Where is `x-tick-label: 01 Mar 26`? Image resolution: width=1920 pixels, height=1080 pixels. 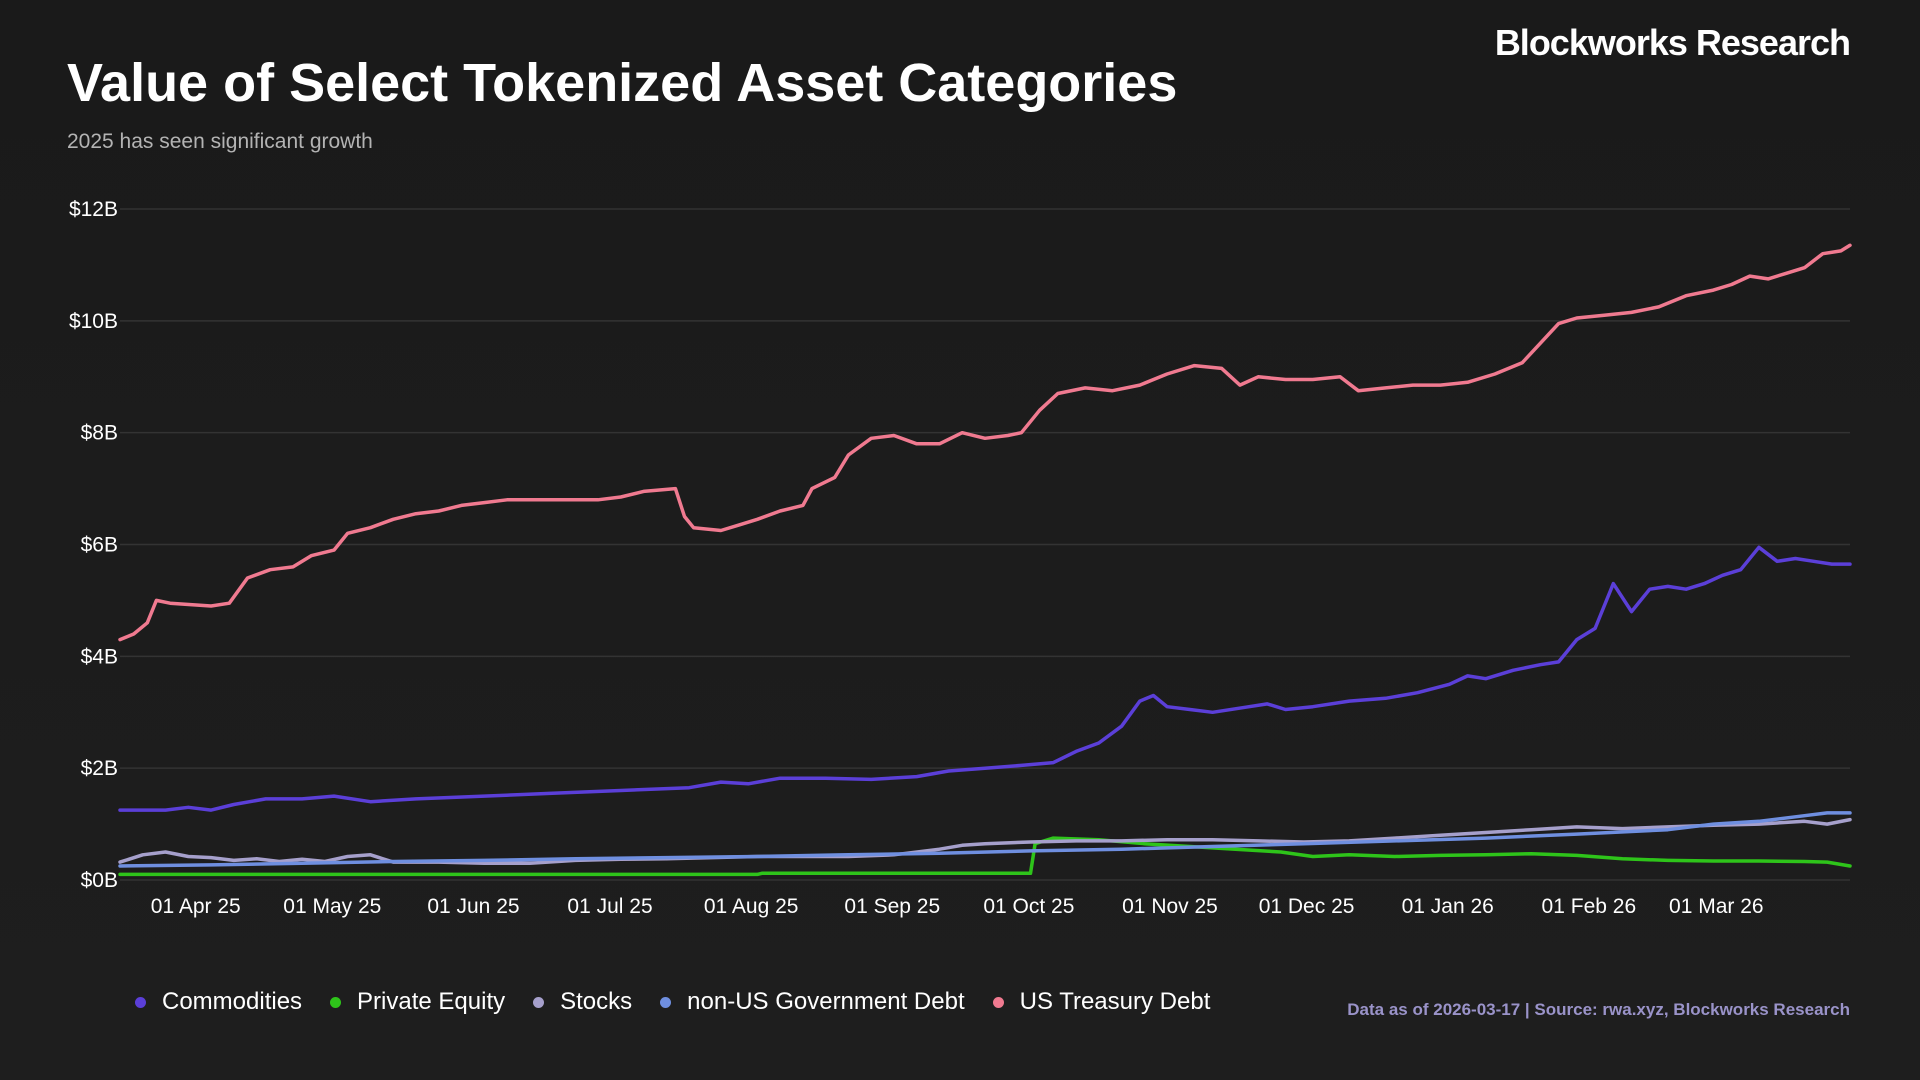
x-tick-label: 01 Mar 26 is located at coordinates (1716, 906).